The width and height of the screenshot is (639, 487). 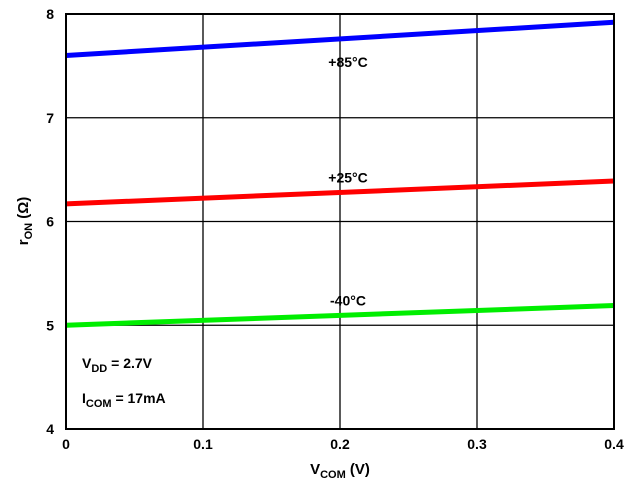 What do you see at coordinates (614, 444) in the screenshot?
I see `x-tick-label: 0.4` at bounding box center [614, 444].